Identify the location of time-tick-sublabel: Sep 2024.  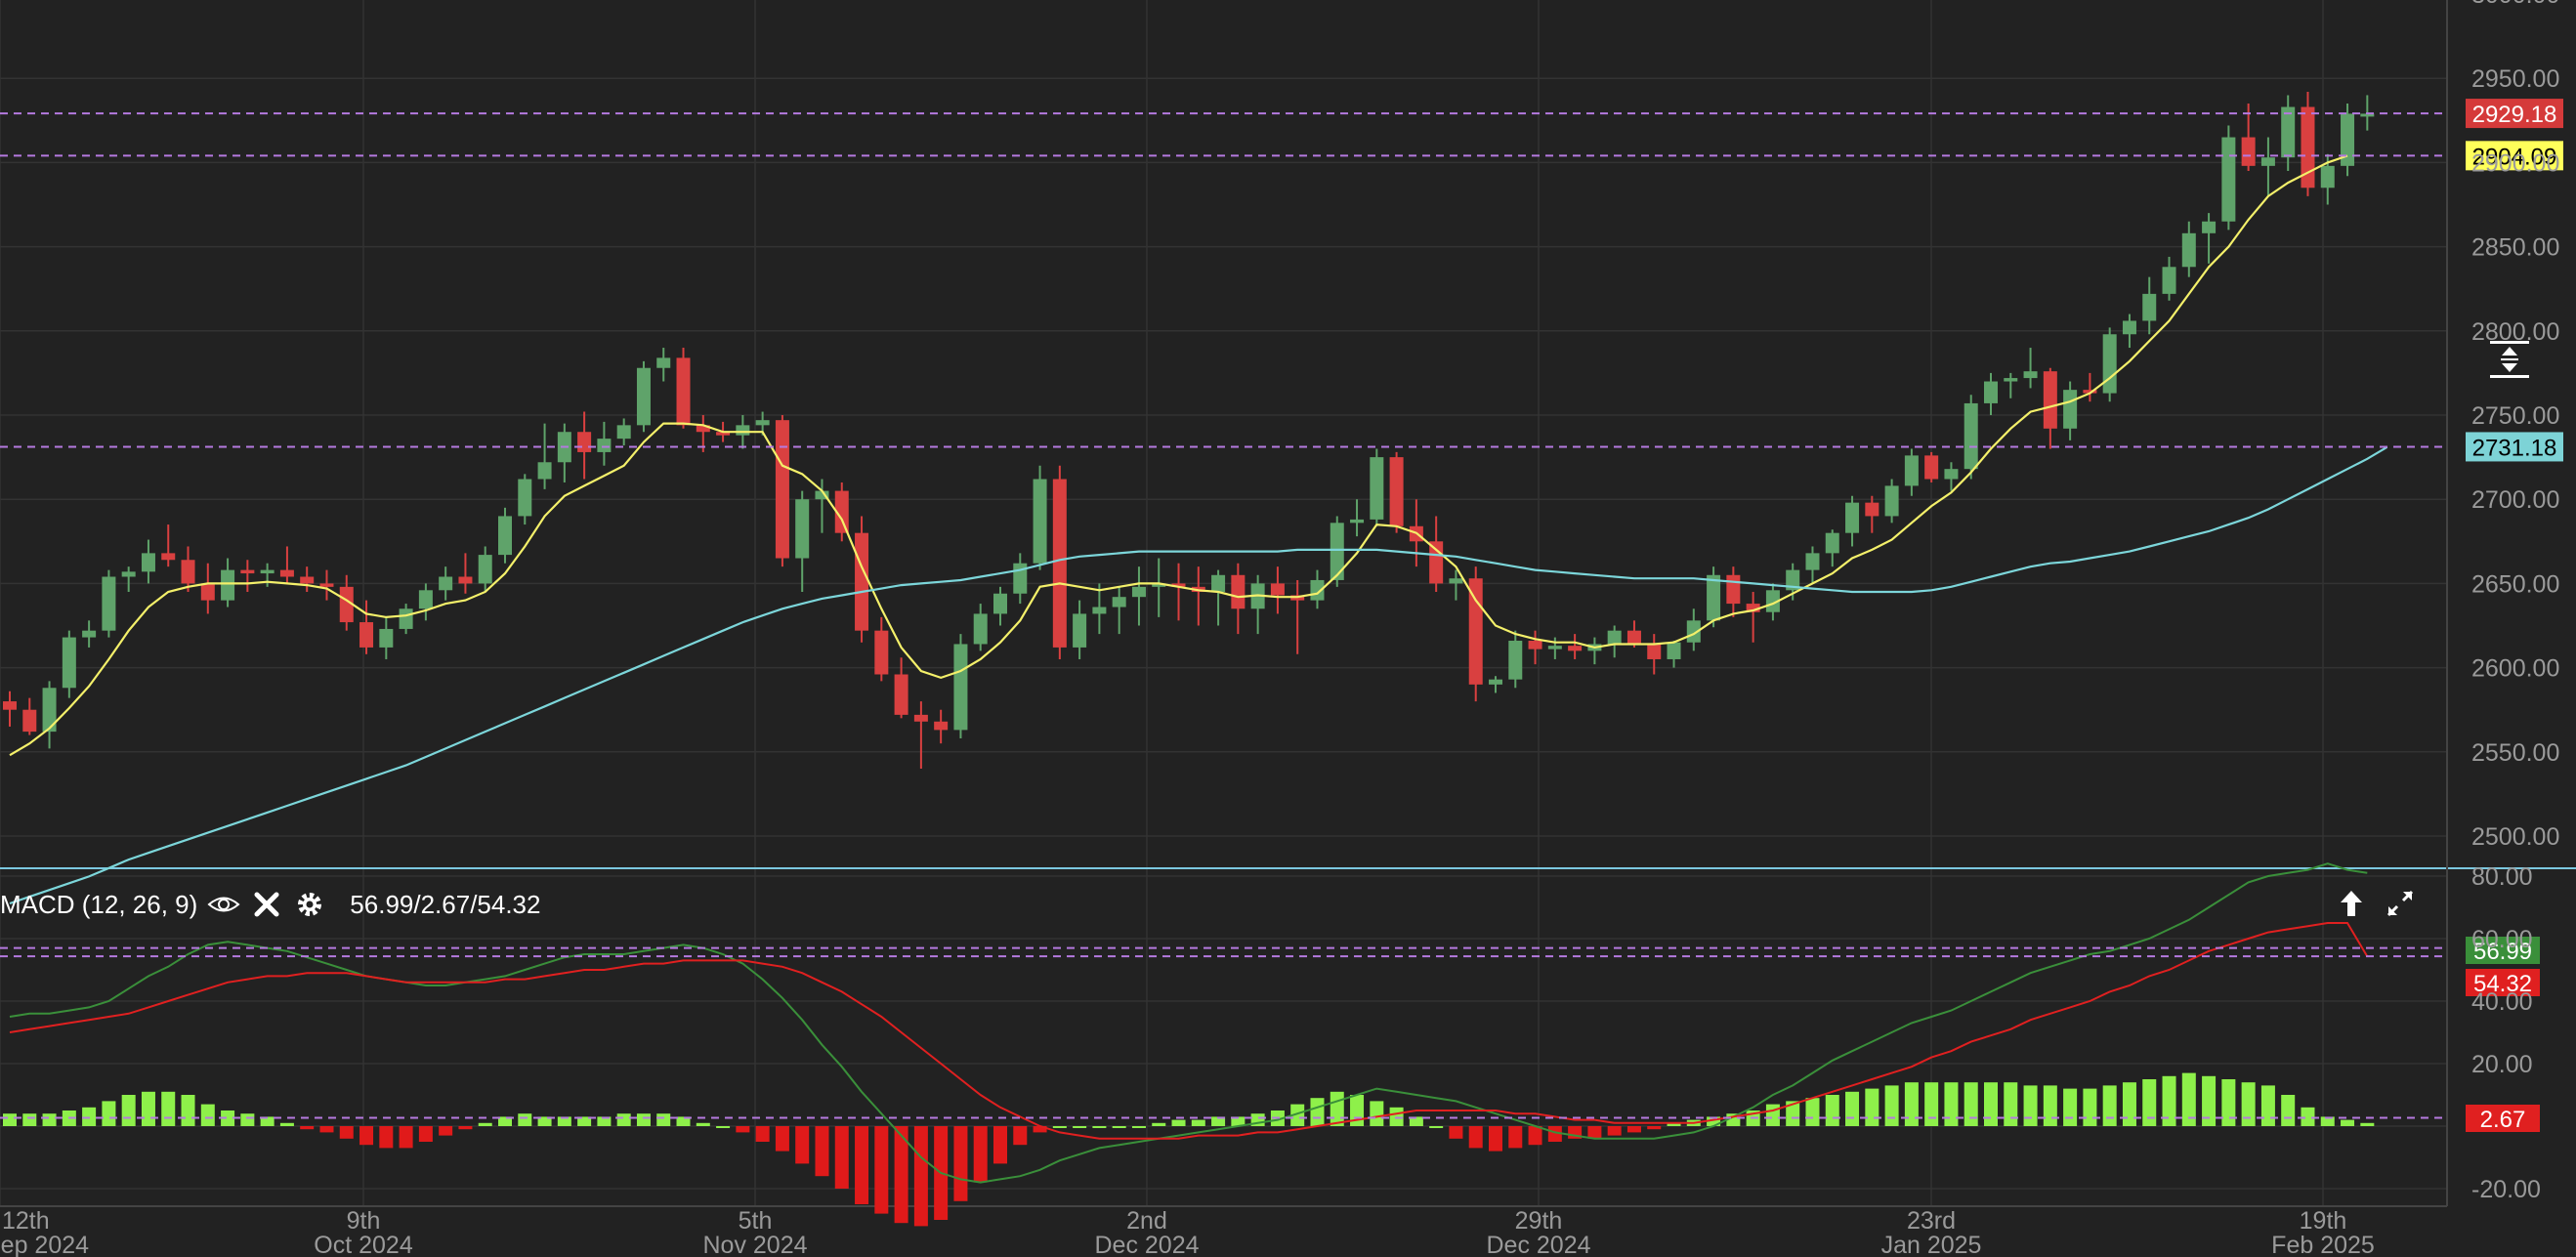
(44, 1244).